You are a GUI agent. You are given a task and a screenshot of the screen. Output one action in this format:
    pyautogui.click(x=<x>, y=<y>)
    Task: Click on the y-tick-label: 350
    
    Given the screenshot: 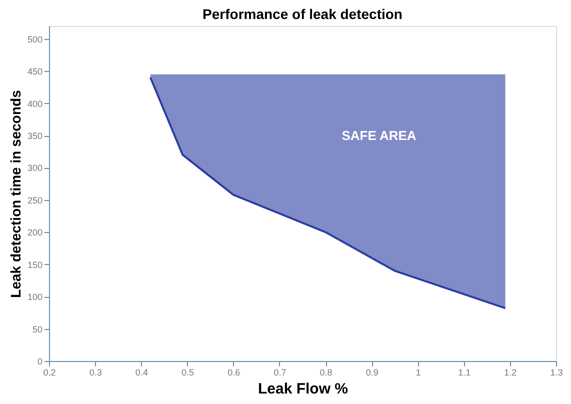 What is the action you would take?
    pyautogui.click(x=34, y=136)
    